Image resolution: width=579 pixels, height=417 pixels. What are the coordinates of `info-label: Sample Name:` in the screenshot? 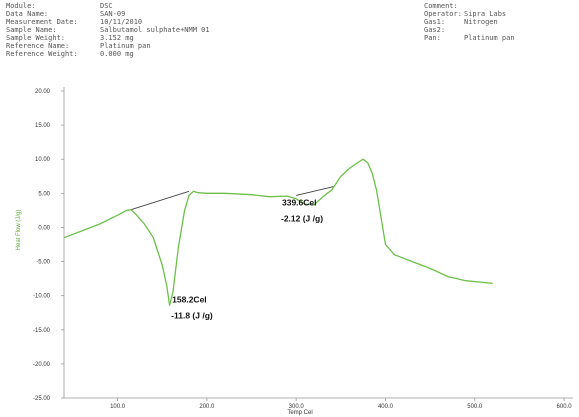 It's located at (31, 30).